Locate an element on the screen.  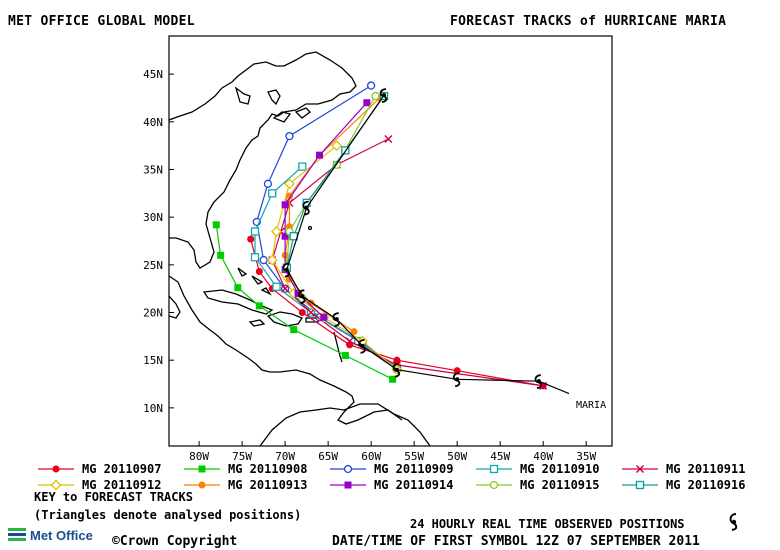
lon-label: 50W is located at coordinates (457, 456).